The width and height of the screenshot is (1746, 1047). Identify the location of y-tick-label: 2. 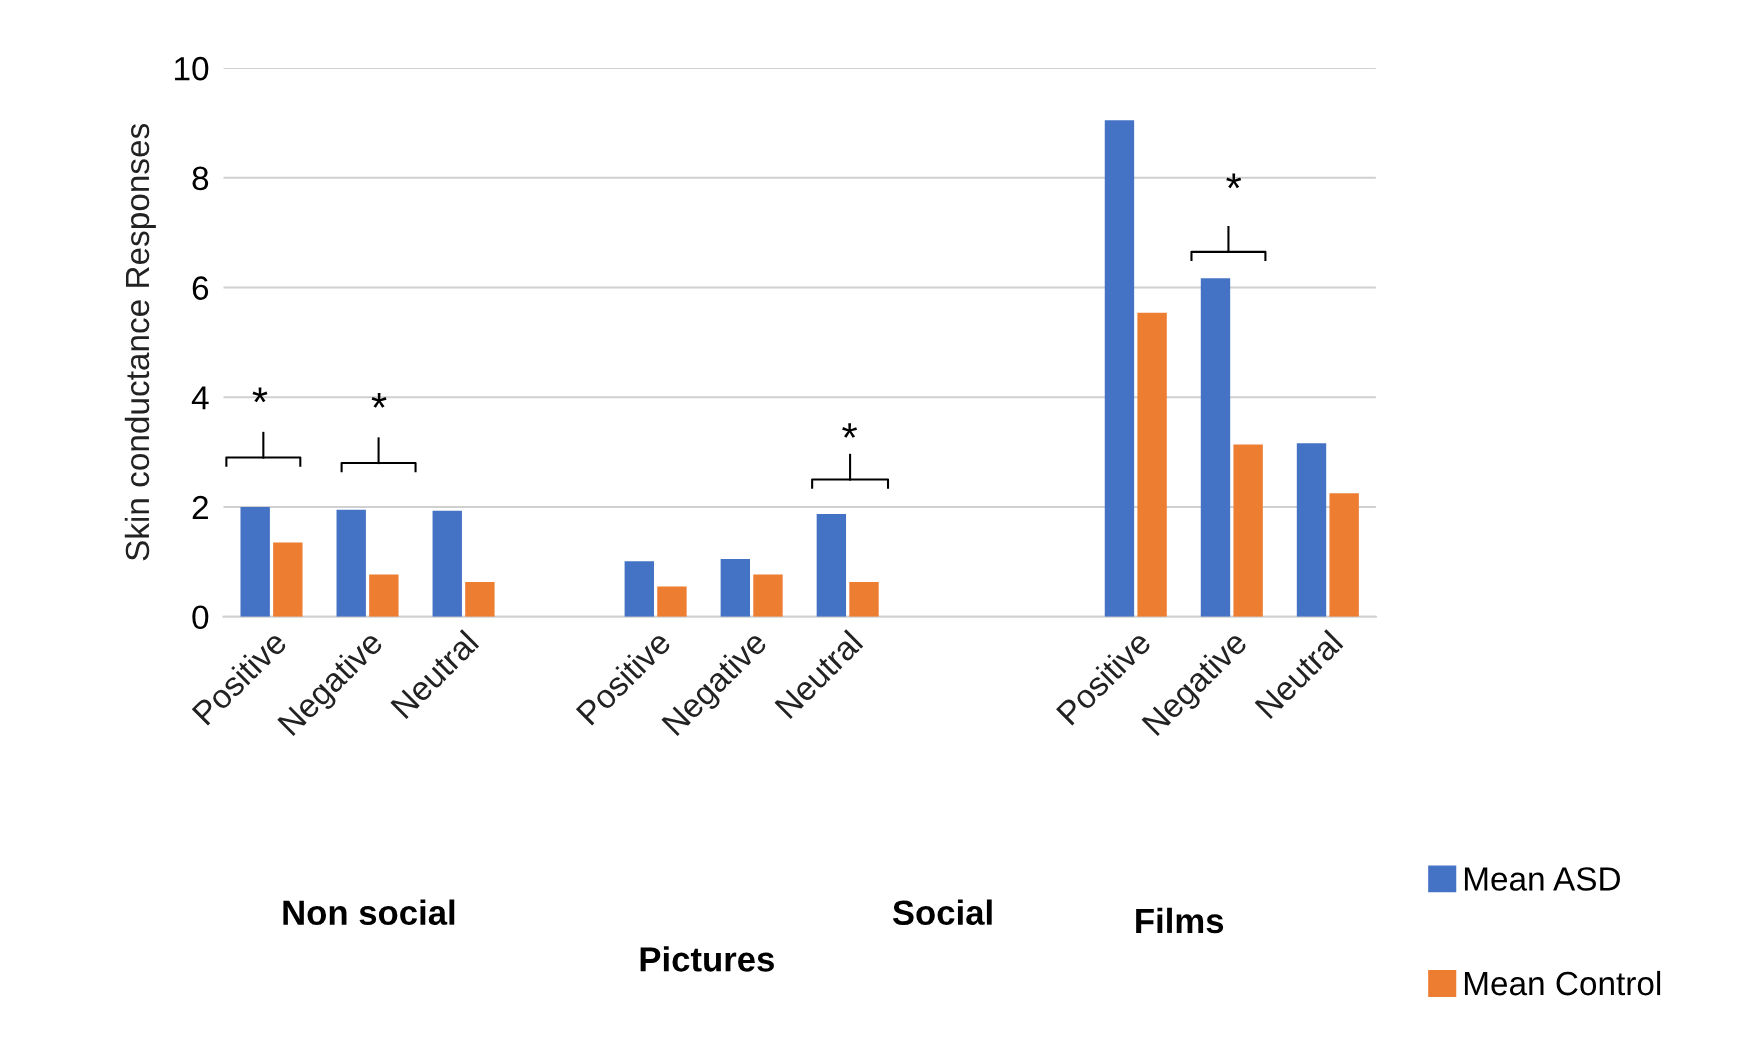
(200, 507).